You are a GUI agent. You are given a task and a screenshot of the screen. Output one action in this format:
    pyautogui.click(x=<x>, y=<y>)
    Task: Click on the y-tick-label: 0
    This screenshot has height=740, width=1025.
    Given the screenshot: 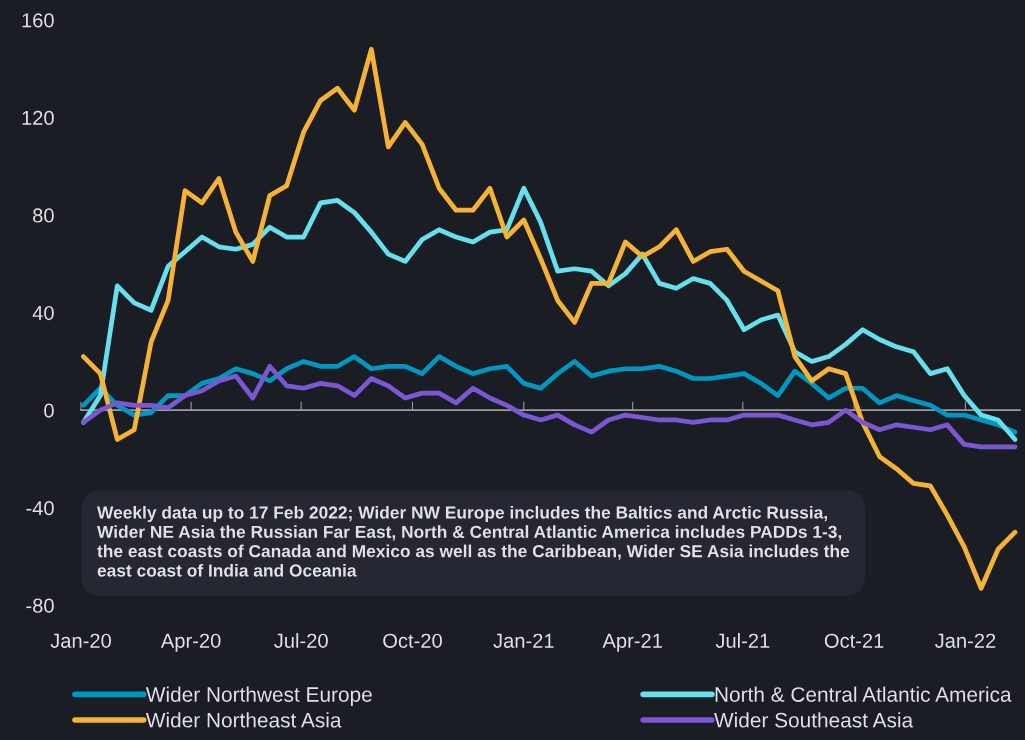 What is the action you would take?
    pyautogui.click(x=49, y=410)
    